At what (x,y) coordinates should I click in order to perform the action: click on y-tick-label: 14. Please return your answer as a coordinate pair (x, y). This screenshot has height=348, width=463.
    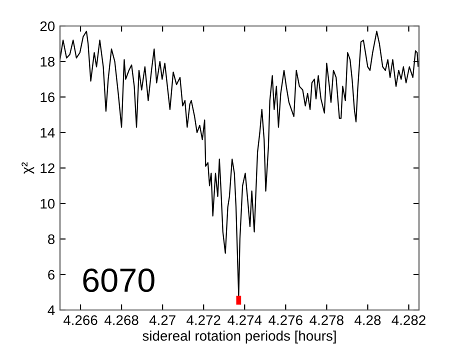
    Looking at the image, I should click on (47, 133).